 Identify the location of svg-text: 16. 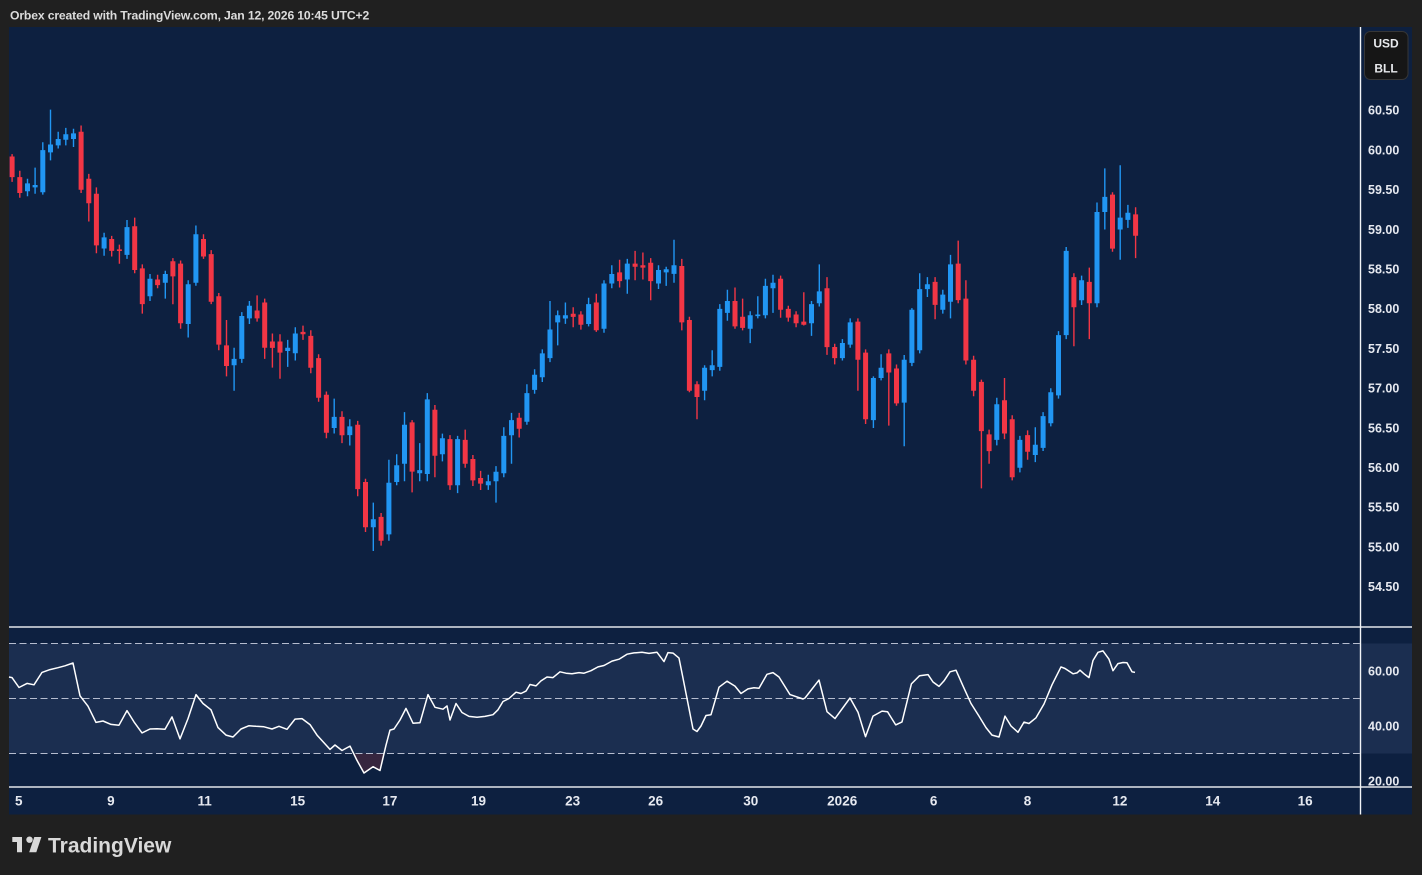
(1306, 801).